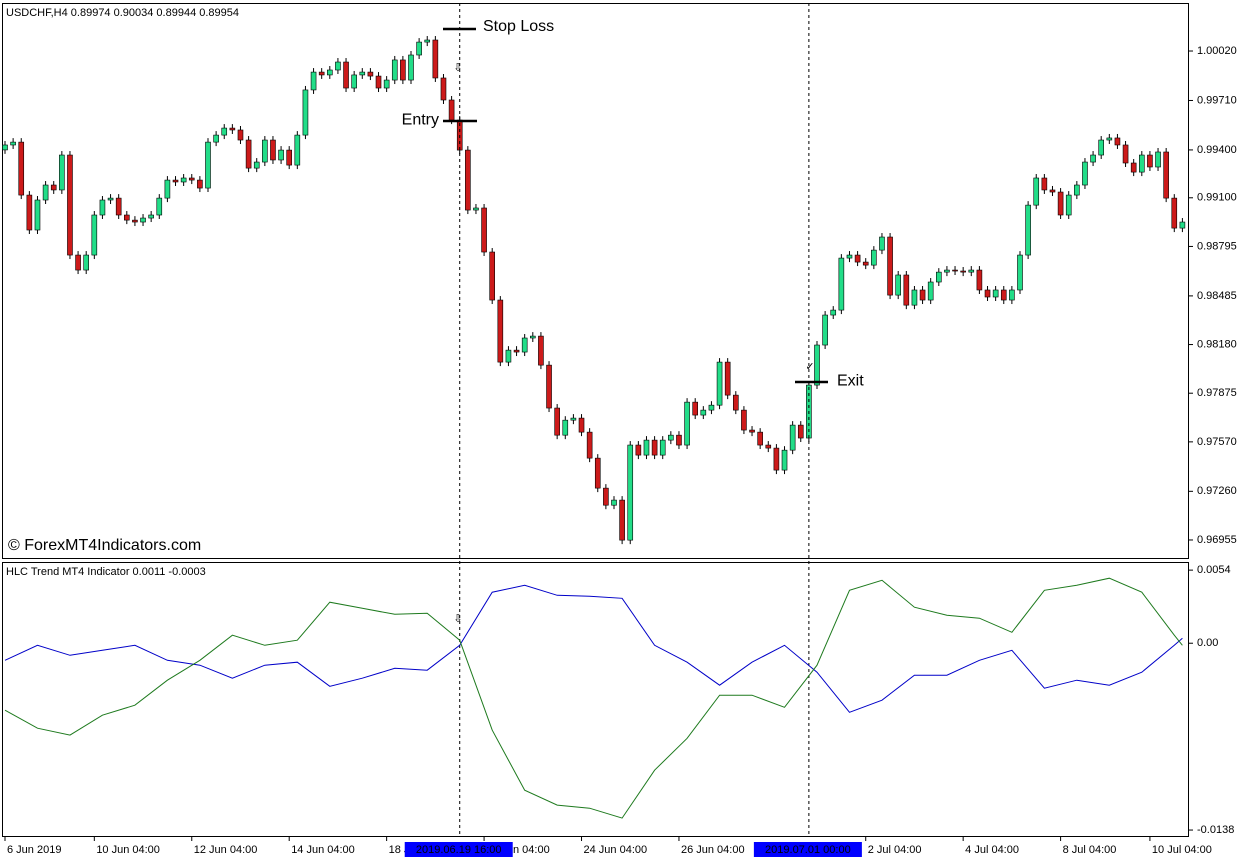 Image resolution: width=1253 pixels, height=862 pixels. I want to click on y-tick-label: 0.96955, so click(1217, 540).